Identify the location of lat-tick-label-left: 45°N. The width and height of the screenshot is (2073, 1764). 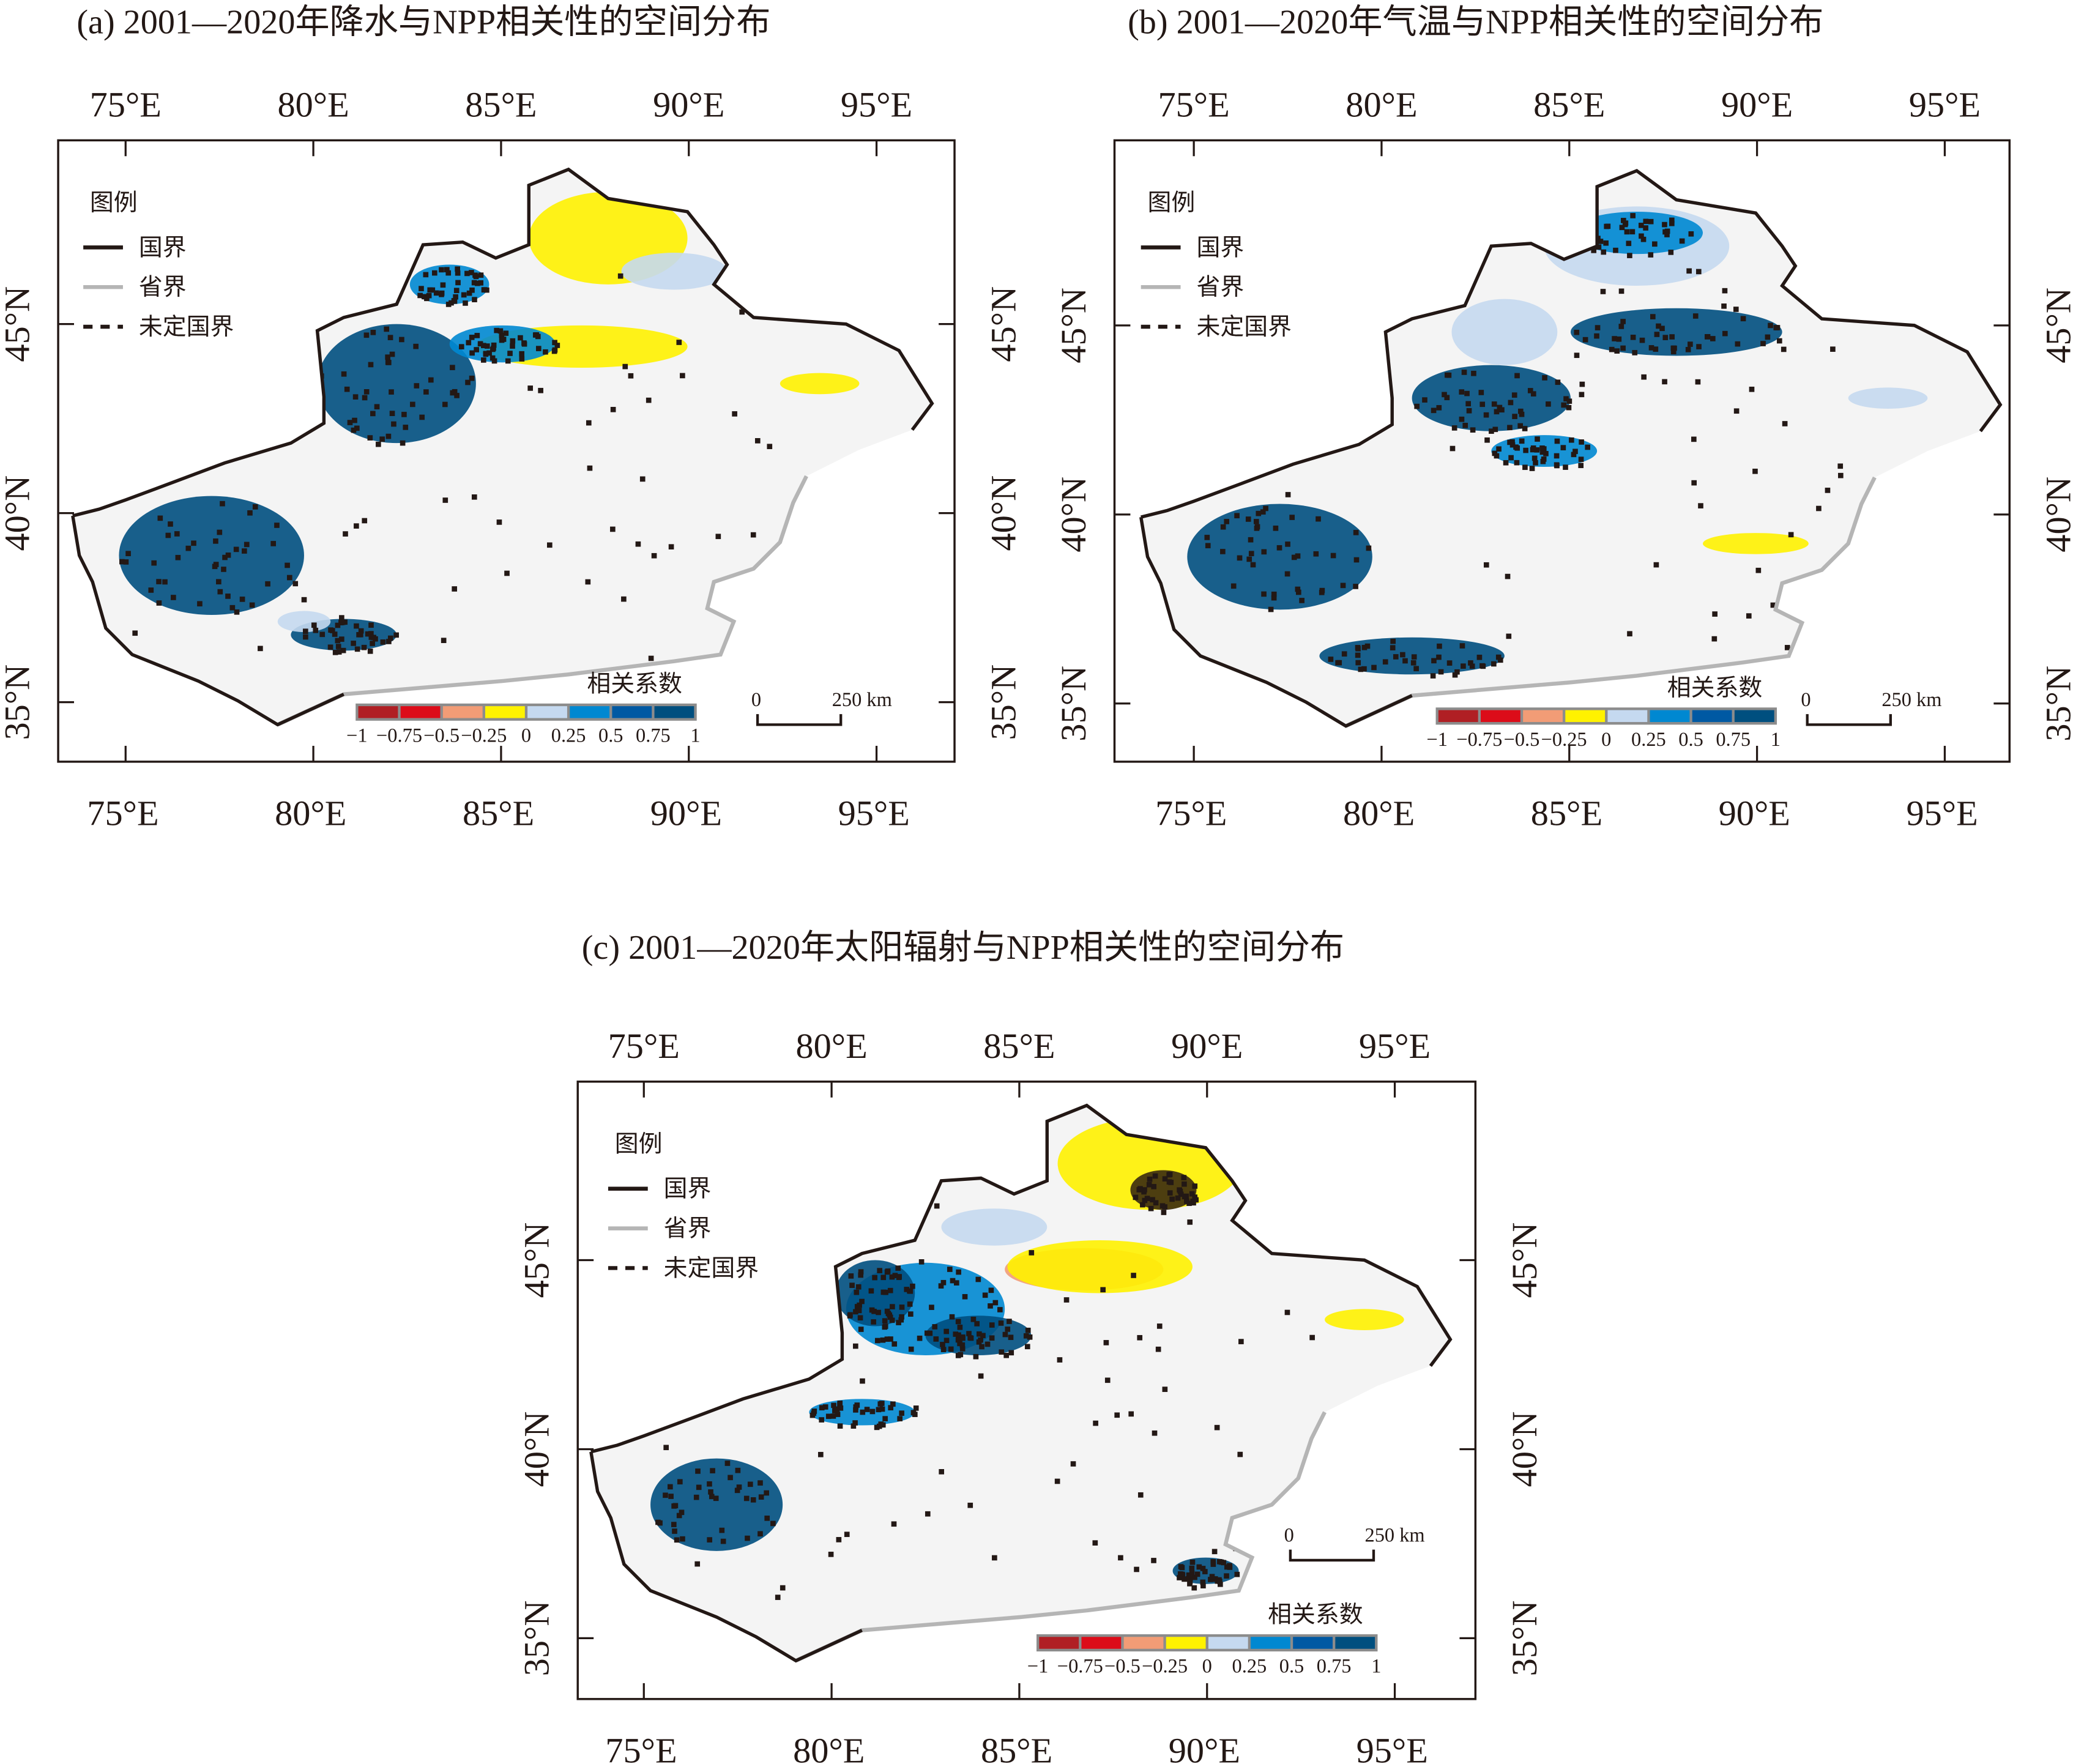
(1073, 325).